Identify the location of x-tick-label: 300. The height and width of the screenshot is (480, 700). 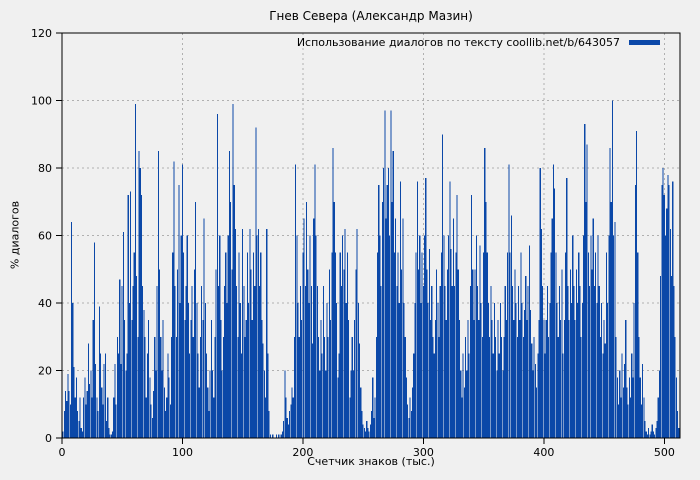
(423, 452).